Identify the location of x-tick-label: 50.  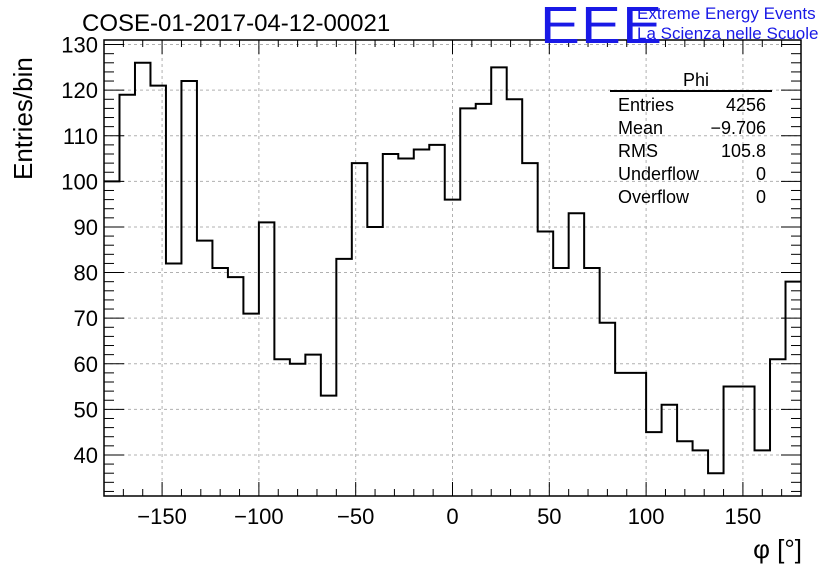
(549, 516).